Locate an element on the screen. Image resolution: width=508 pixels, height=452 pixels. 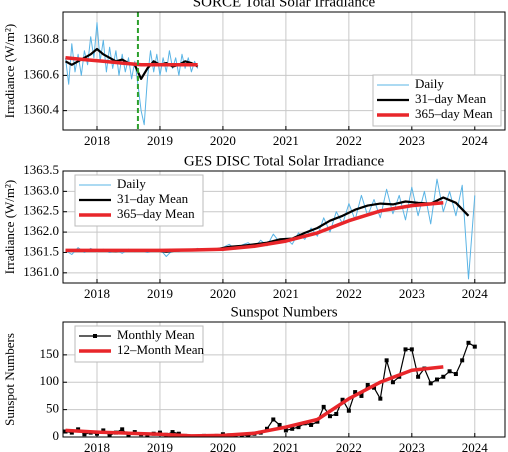
y-tick-label: 1363.5 is located at coordinates (41, 169).